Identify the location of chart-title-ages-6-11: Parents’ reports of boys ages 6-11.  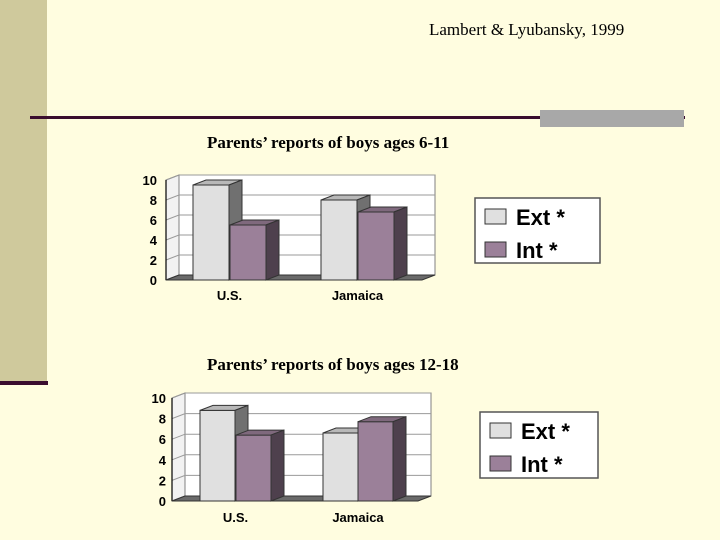
(328, 142).